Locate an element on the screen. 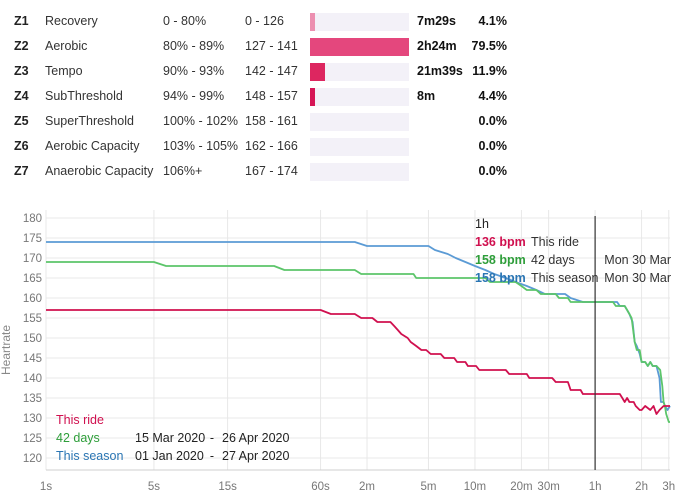 The width and height of the screenshot is (687, 500). legend-date-to: 26 Apr 2020 is located at coordinates (255, 438).